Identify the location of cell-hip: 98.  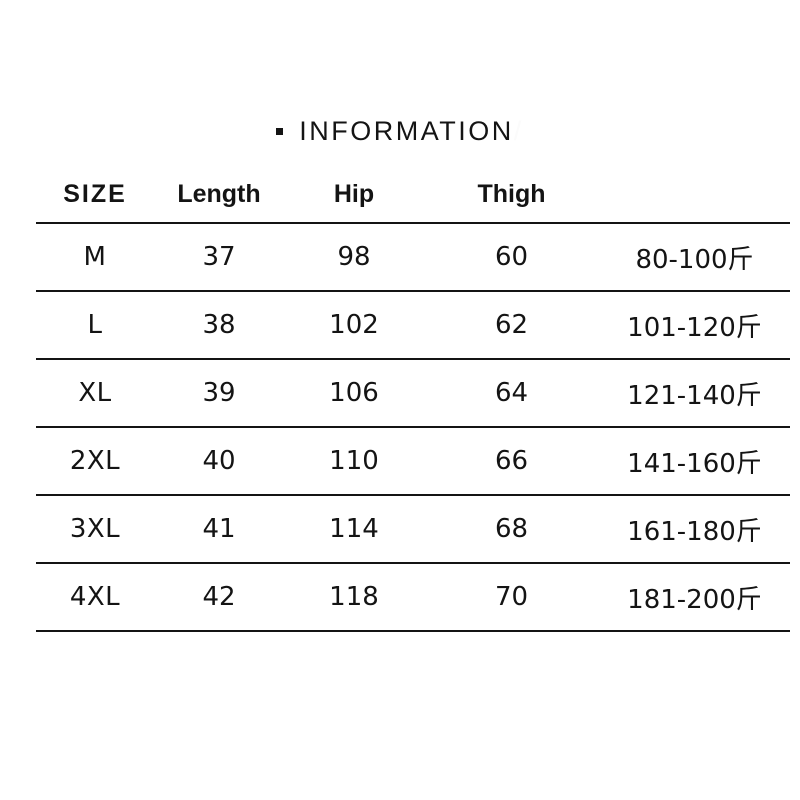
(354, 257).